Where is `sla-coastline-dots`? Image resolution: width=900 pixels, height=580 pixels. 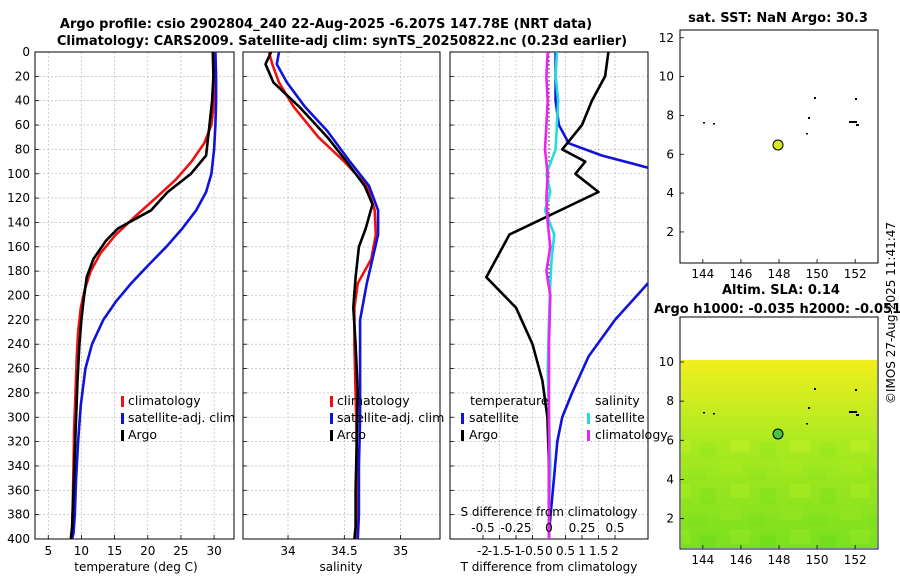
sla-coastline-dots is located at coordinates (781, 406).